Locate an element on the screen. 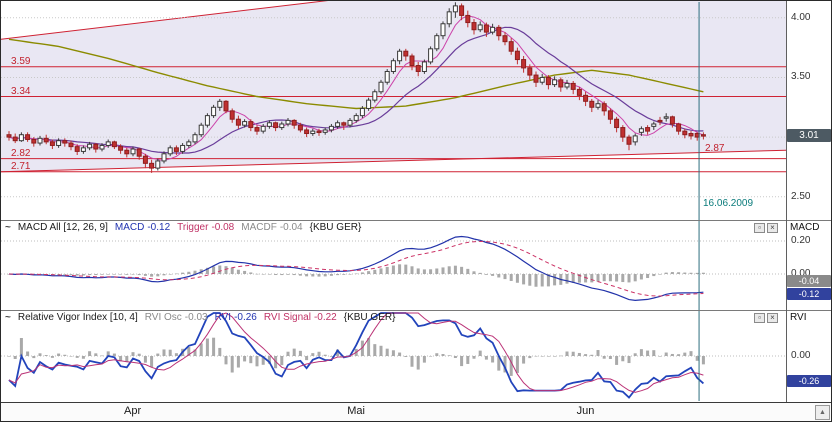 The height and width of the screenshot is (422, 832). rvi-signal-value: -0.22 is located at coordinates (325, 317).